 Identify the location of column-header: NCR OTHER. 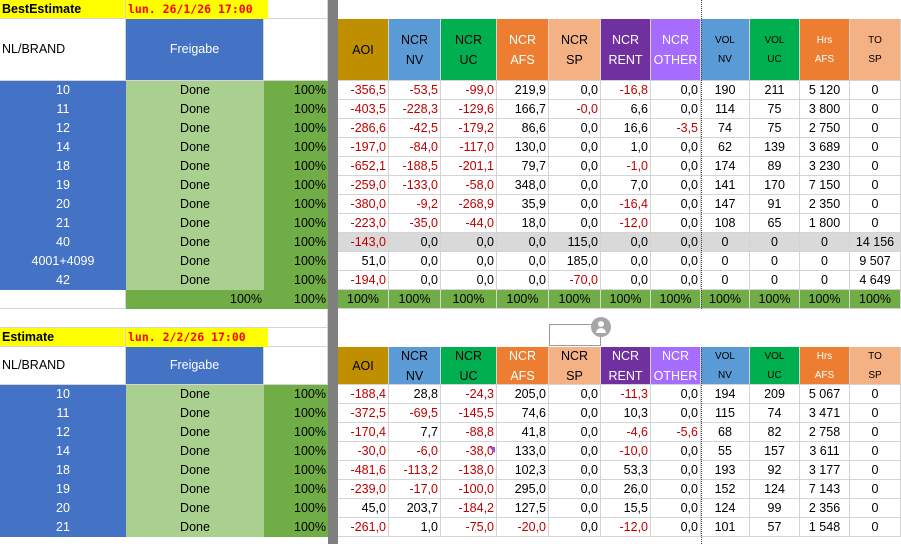
(676, 50).